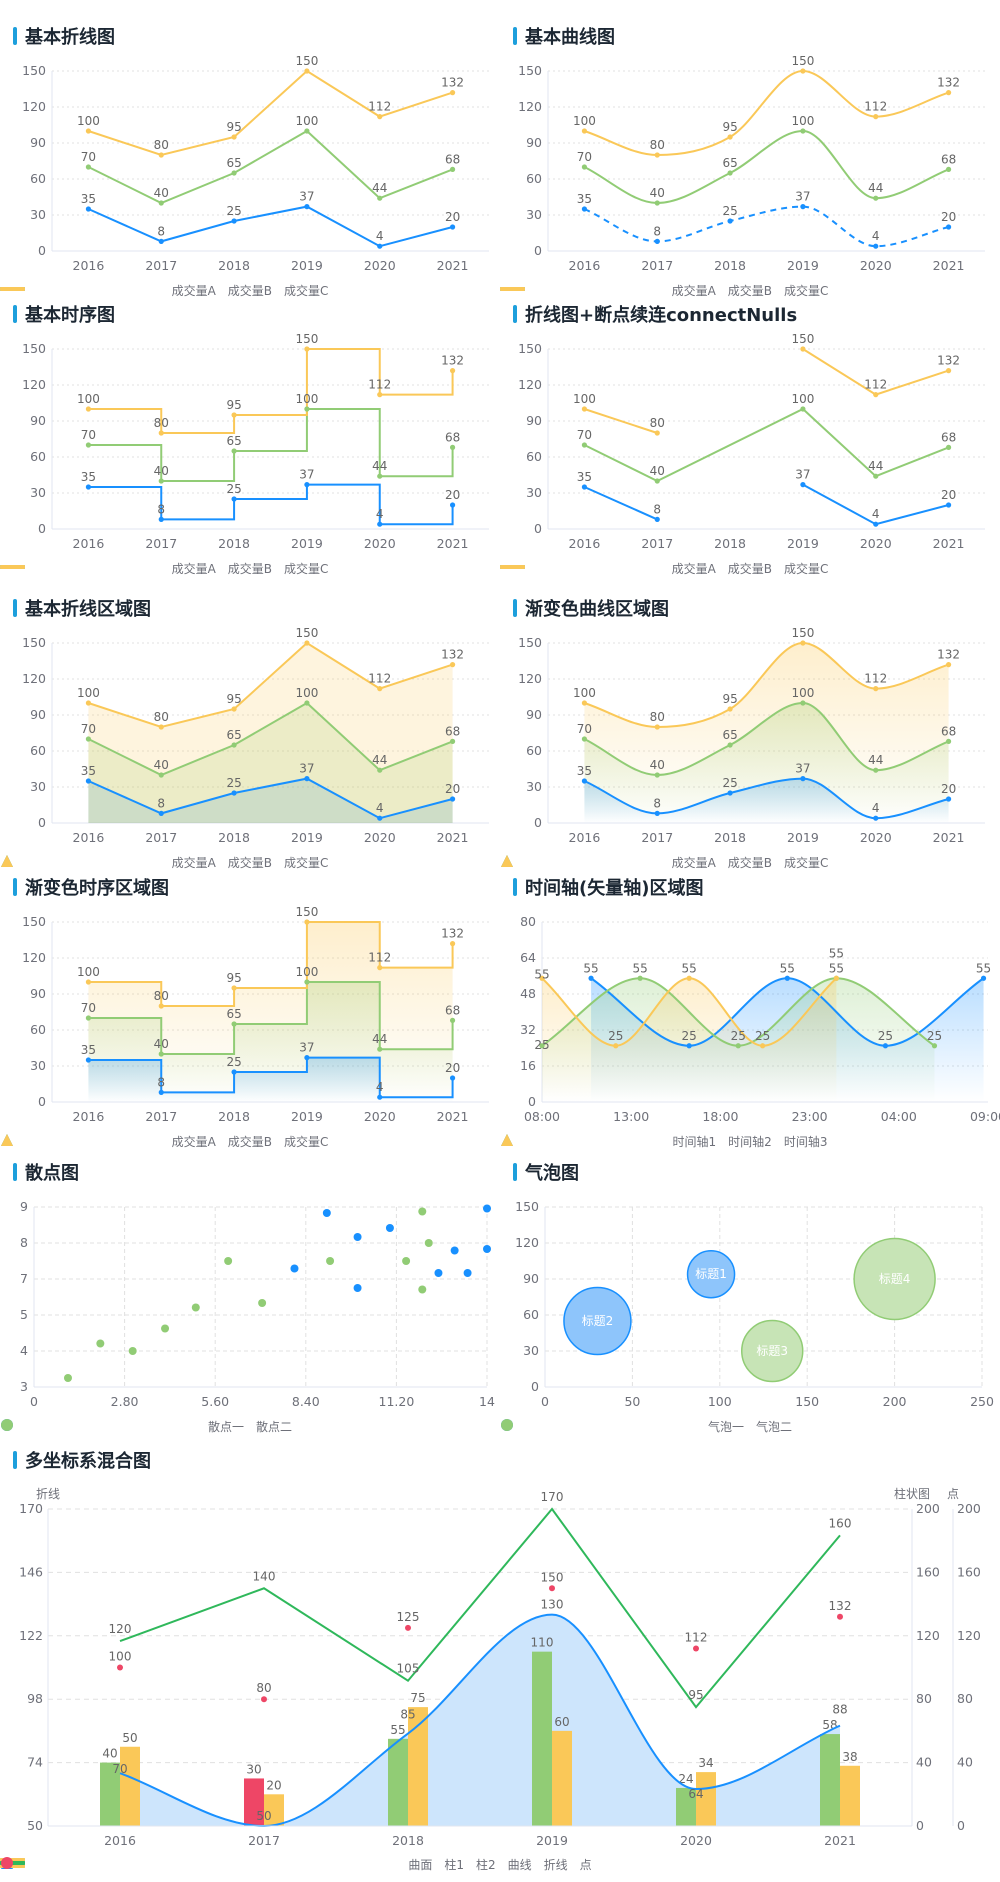  I want to click on legend-item: 时间轴3, so click(664, 1141).